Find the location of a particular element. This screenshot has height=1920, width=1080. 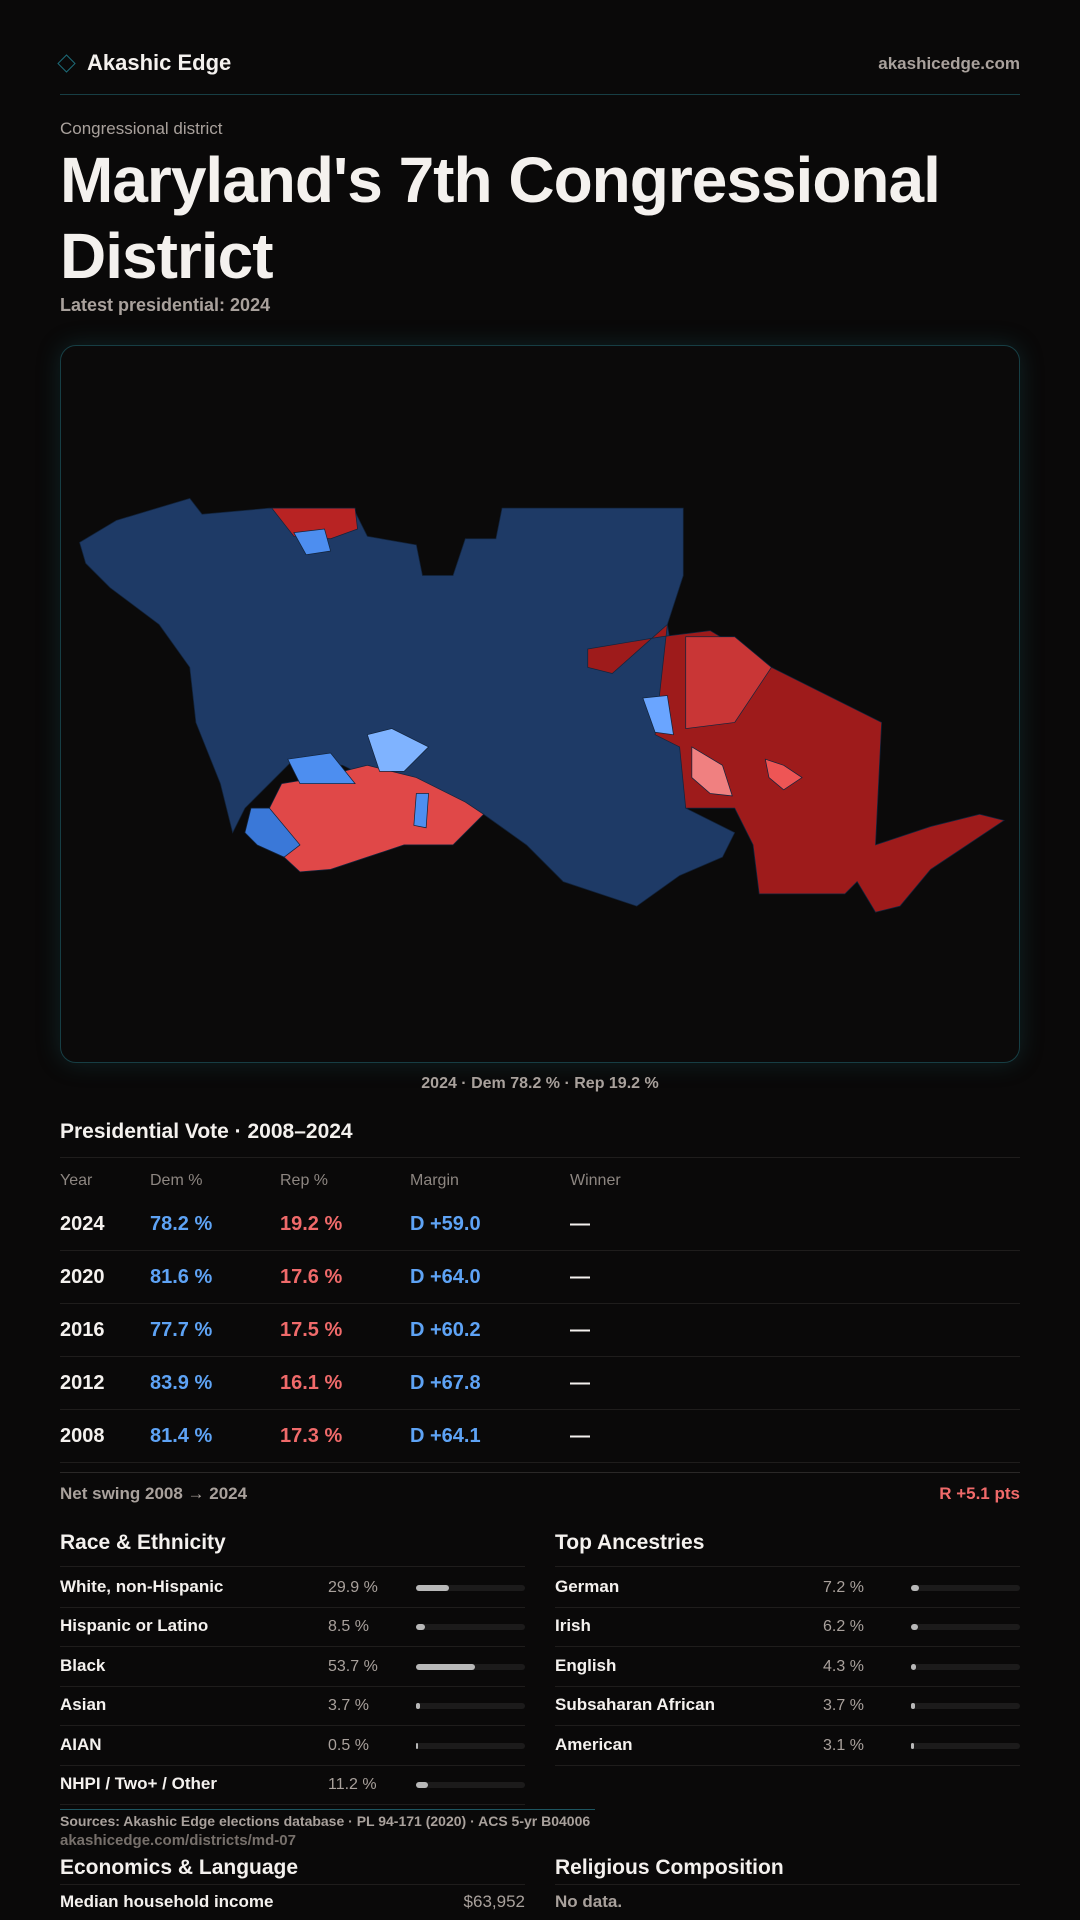

map-caption: 2024 · Dem 78.2 % · Rep 19.2 % is located at coordinates (540, 1083).